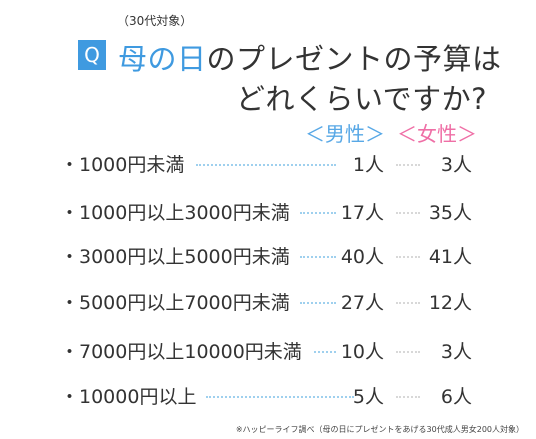 The height and width of the screenshot is (439, 536). I want to click on budget-row: ・1000円以上3000円未満 17人 35人, so click(268, 213).